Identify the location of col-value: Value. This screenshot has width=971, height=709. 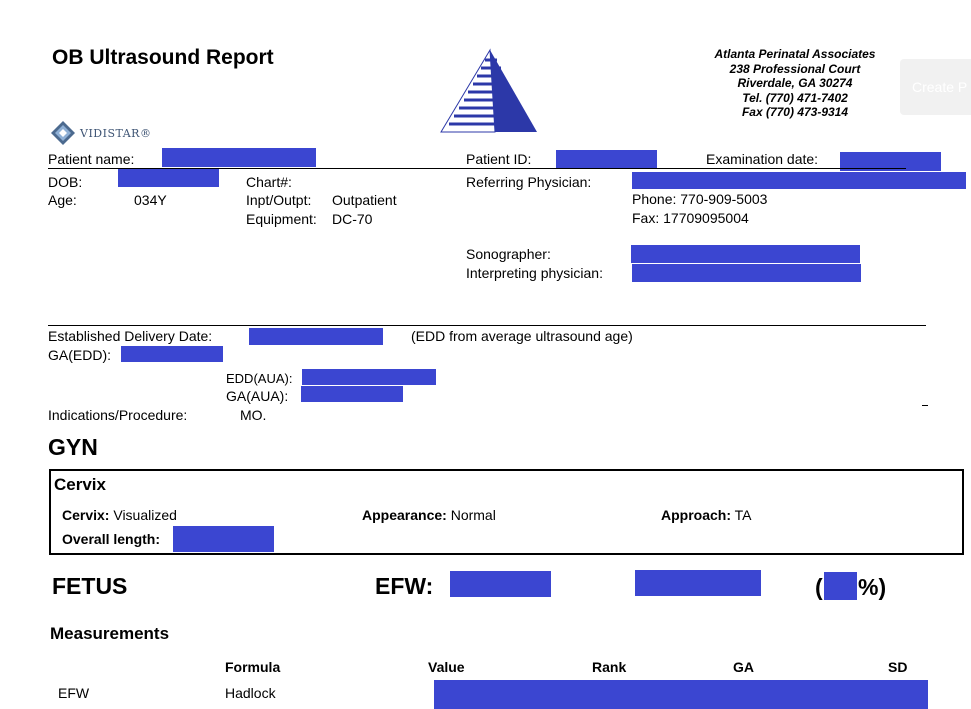
(446, 667).